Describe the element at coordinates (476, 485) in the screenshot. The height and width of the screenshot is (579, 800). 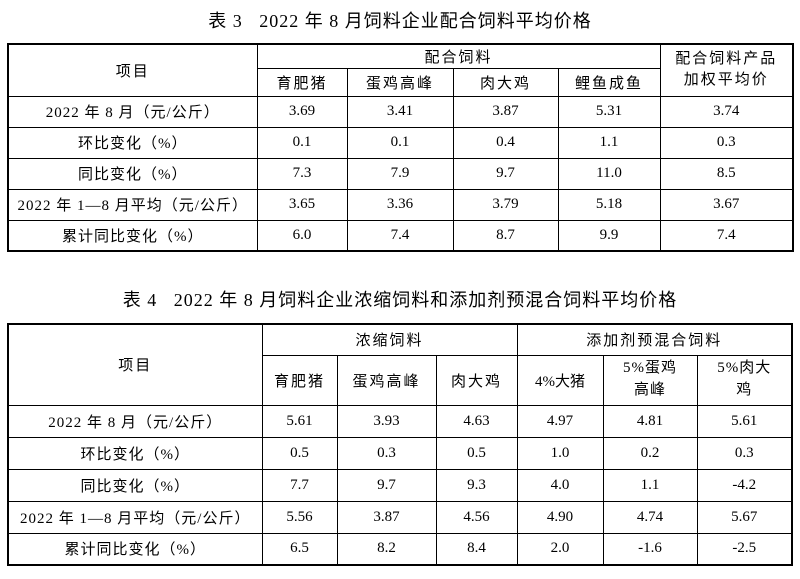
I see `value-cell: 9.3` at that location.